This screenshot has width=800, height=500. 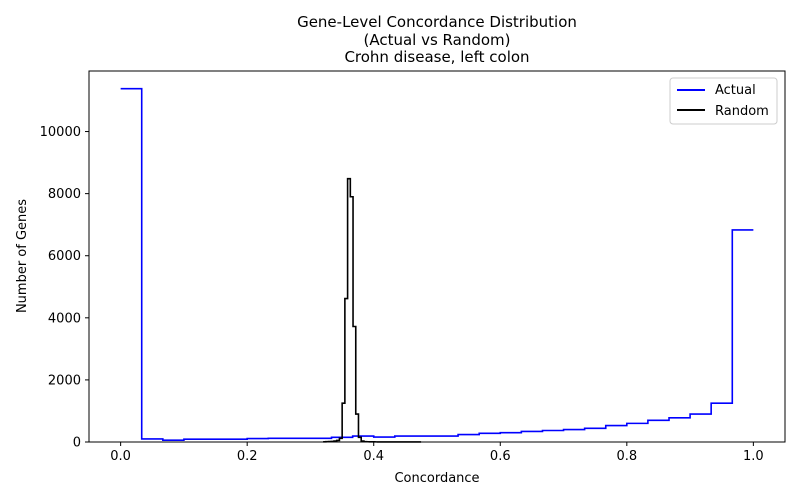 I want to click on y-tick-label: 0, so click(x=77, y=443).